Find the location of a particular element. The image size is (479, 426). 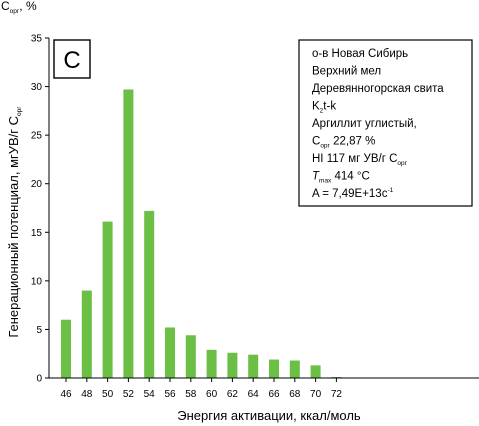

info-line-3: Деревянногорская свита is located at coordinates (378, 89).